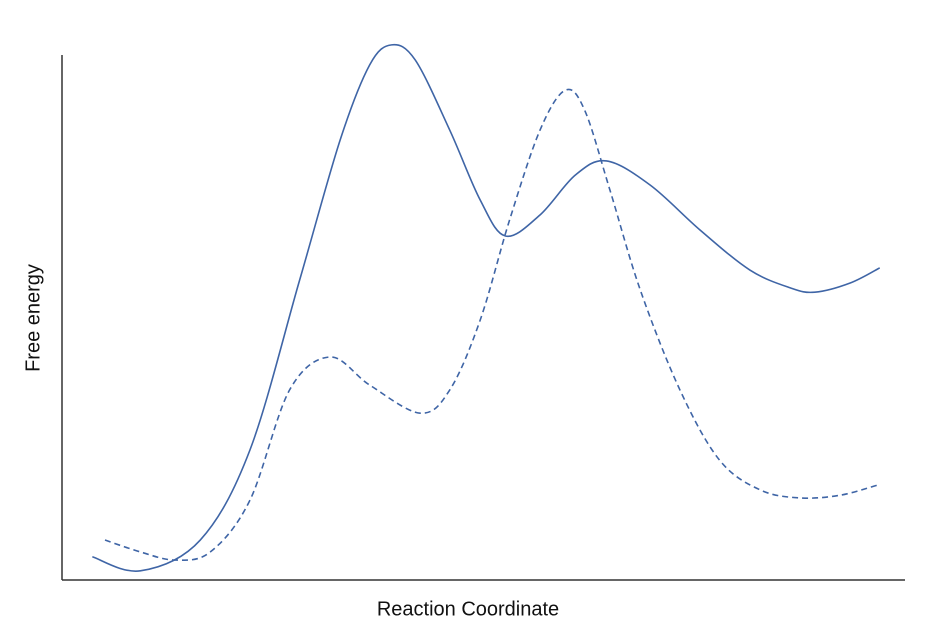 Image resolution: width=931 pixels, height=634 pixels. What do you see at coordinates (468, 609) in the screenshot?
I see `x-axis-label: Reaction Coordinate` at bounding box center [468, 609].